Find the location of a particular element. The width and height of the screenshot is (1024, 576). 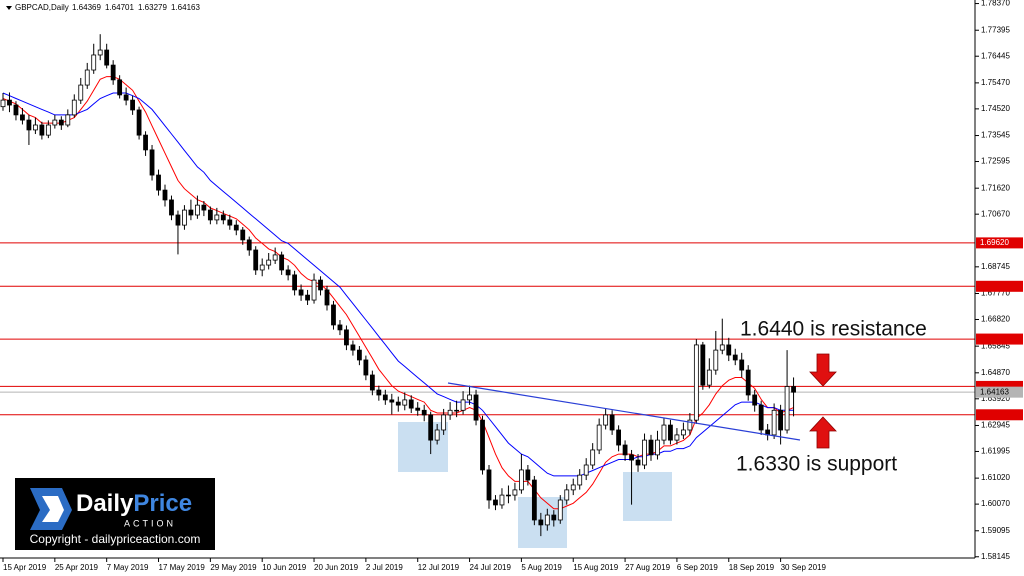

x-tick-label: 5 Aug 2019 is located at coordinates (541, 567).